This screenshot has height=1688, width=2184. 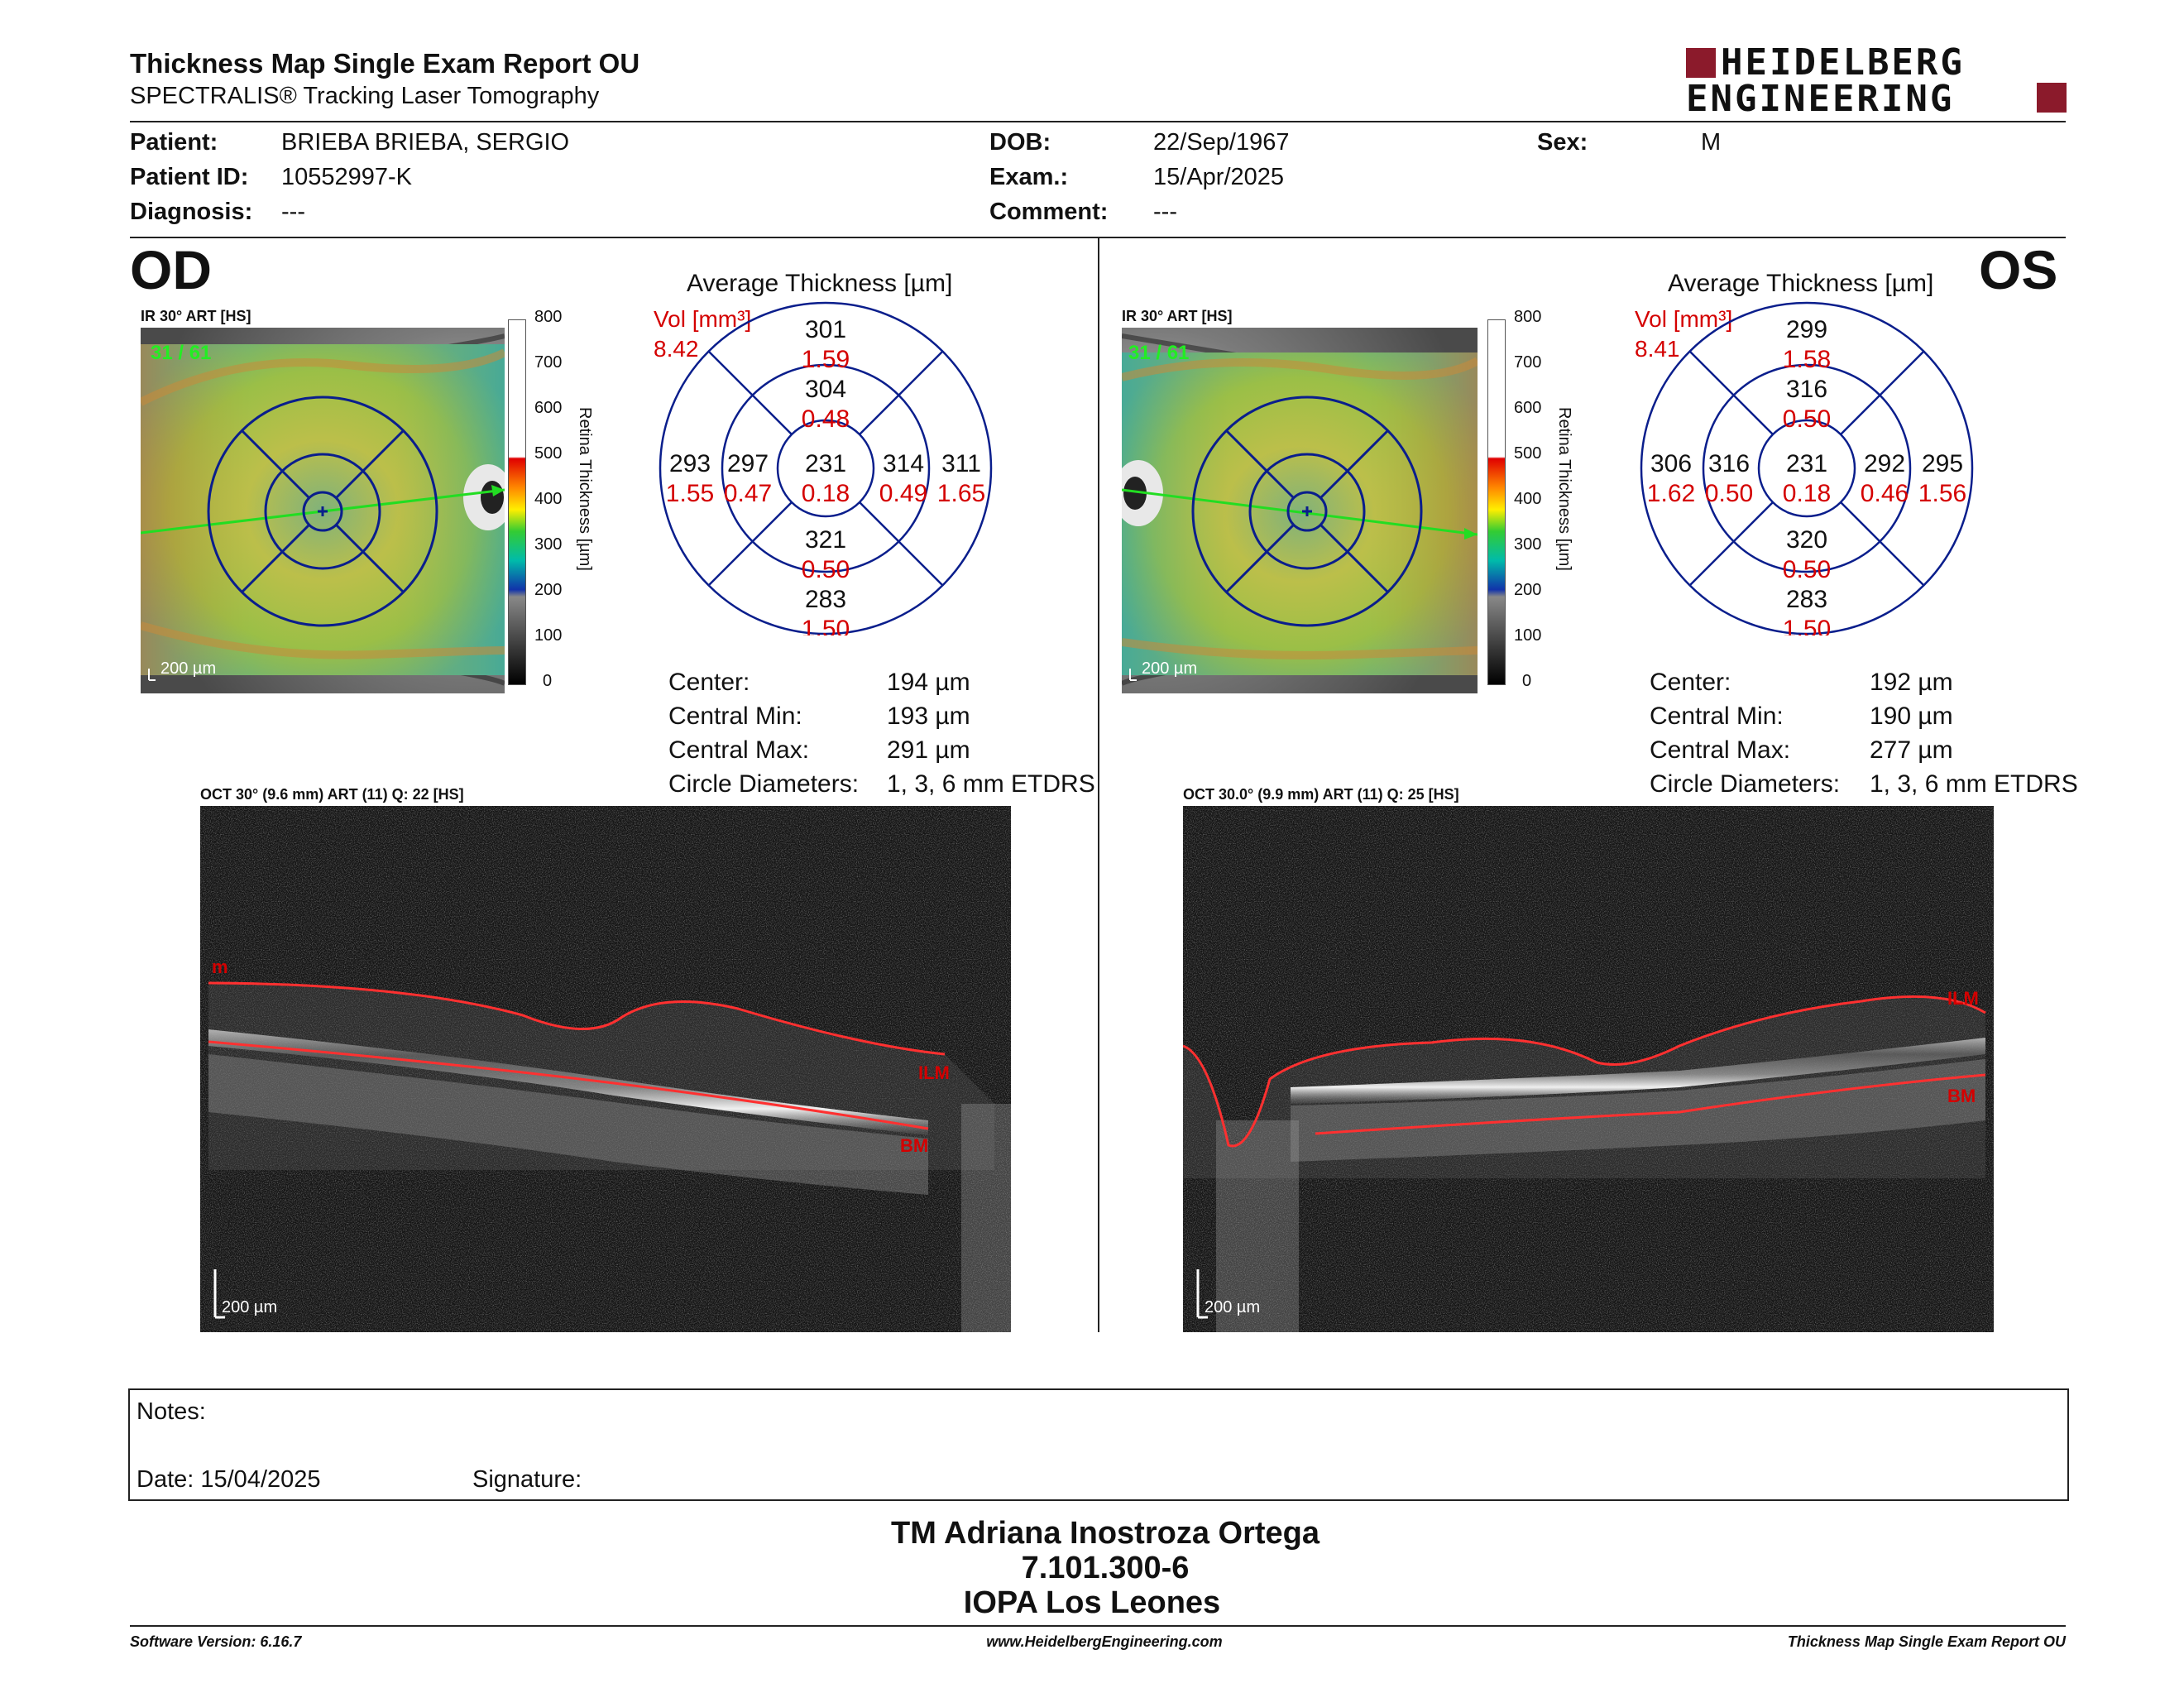 What do you see at coordinates (1963, 998) in the screenshot?
I see `os-ilm-label: ILM` at bounding box center [1963, 998].